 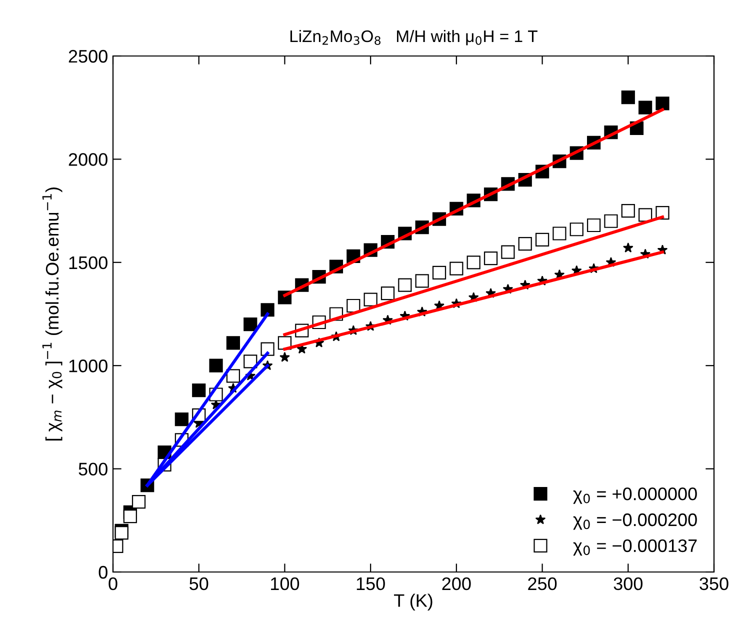 I want to click on legend-label: χ$_{0}$ = −0.000200, so click(x=635, y=521).